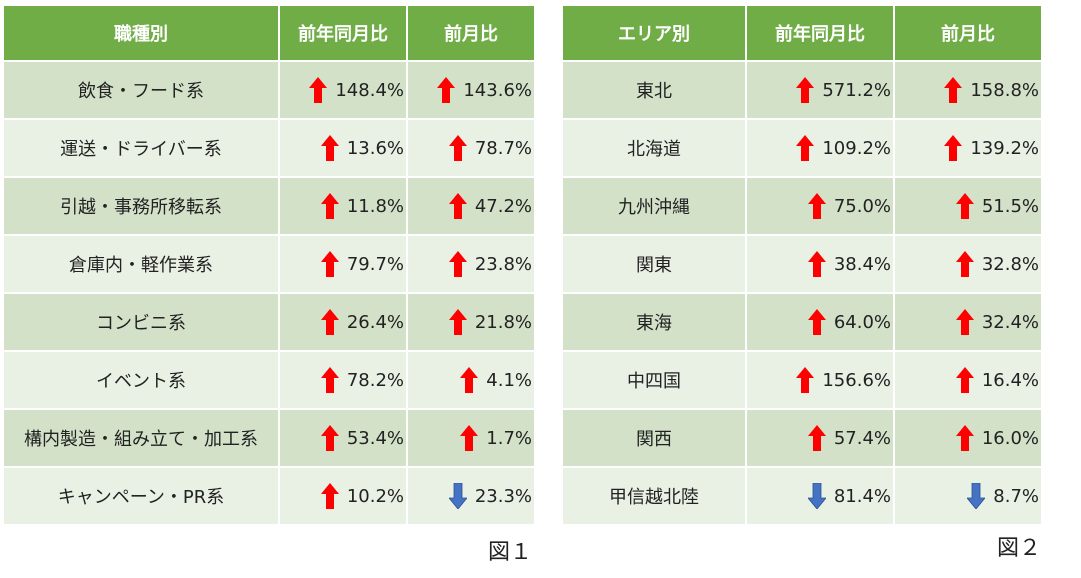  Describe the element at coordinates (820, 148) in the screenshot. I see `yoy-cell: 109.2%` at that location.